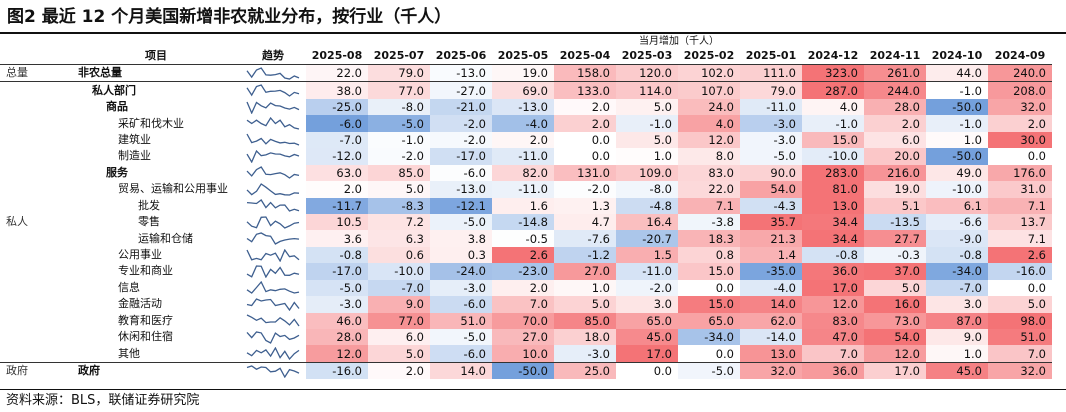  Describe the element at coordinates (337, 222) in the screenshot. I see `value-cell: 10.5` at that location.